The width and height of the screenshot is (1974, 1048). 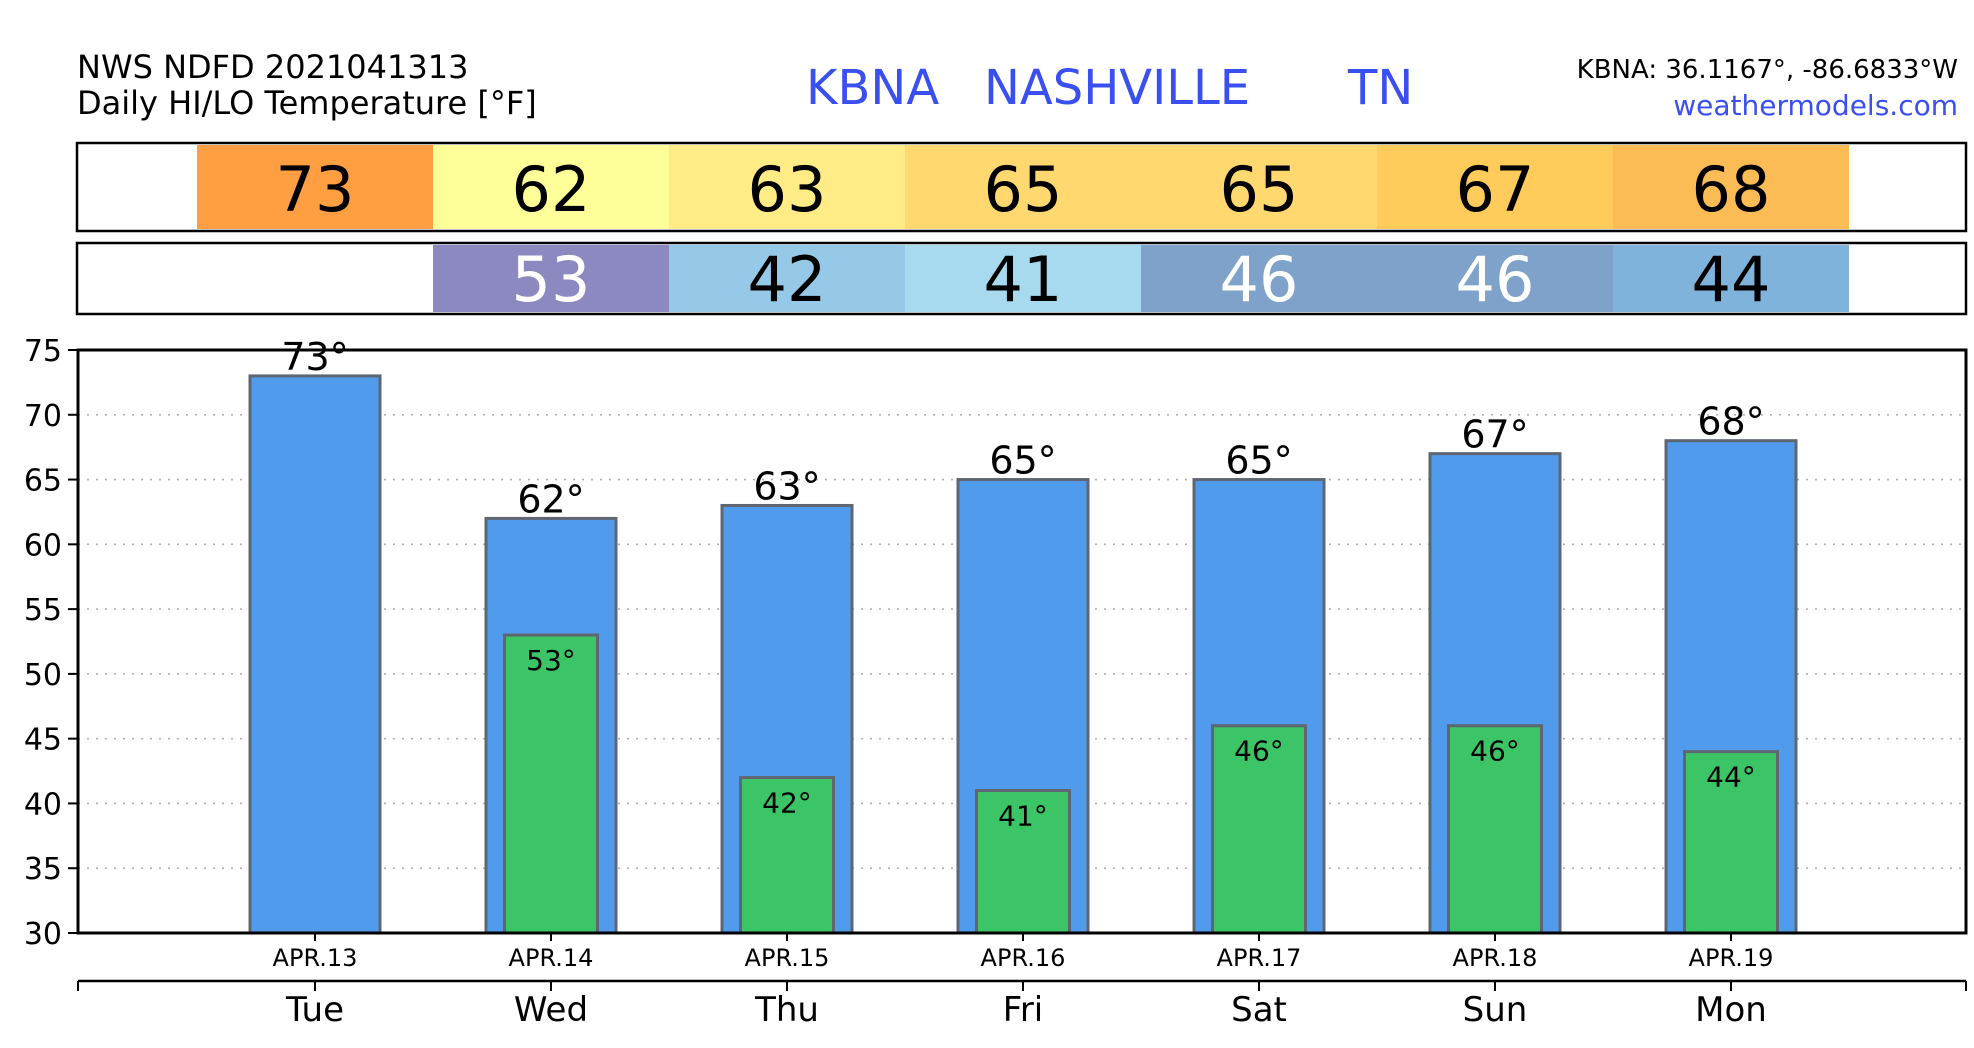 What do you see at coordinates (1117, 88) in the screenshot?
I see `station-name: NASHVILLE` at bounding box center [1117, 88].